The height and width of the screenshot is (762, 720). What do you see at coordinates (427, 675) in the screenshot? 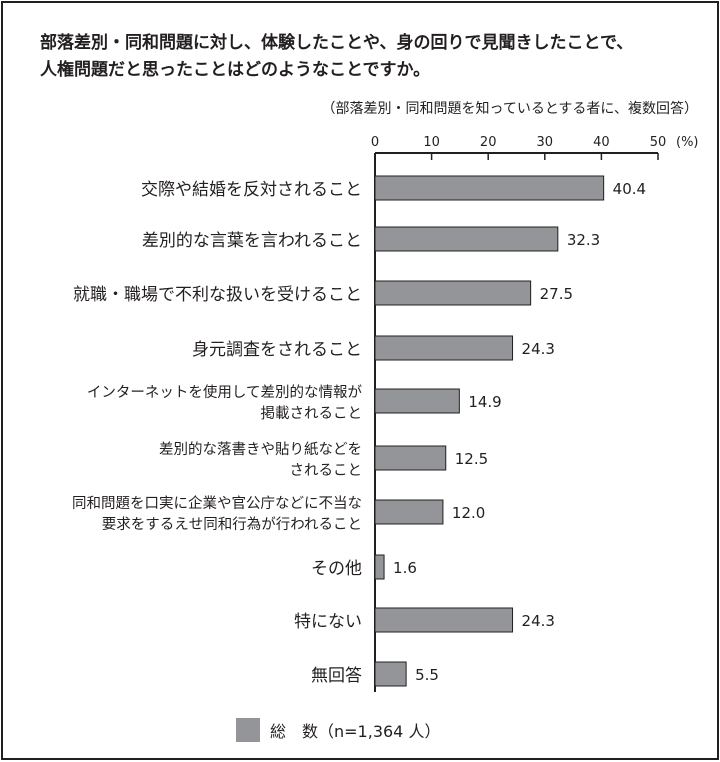
I see `data-label: 5.5` at bounding box center [427, 675].